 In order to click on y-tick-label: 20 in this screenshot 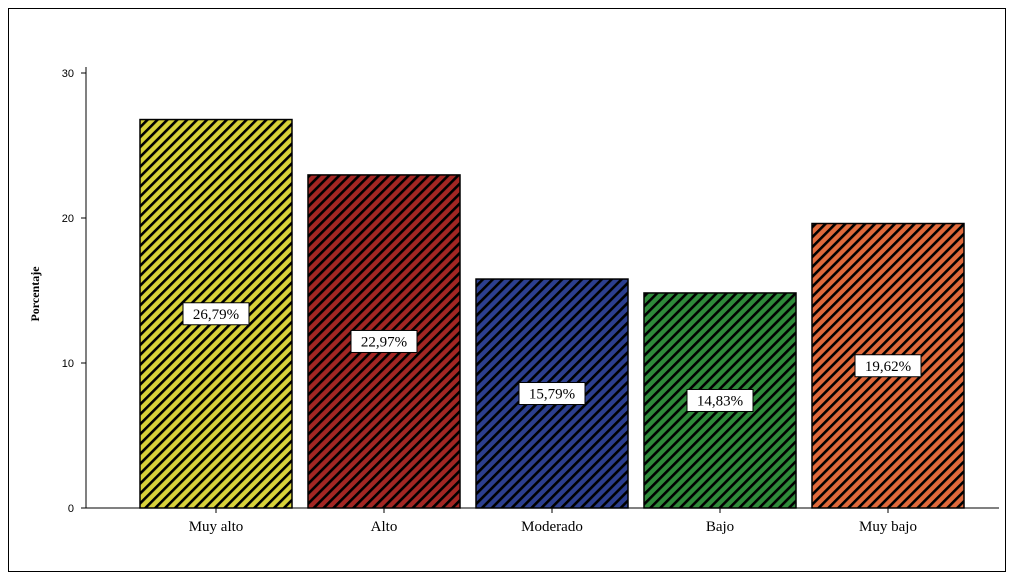, I will do `click(68, 219)`.